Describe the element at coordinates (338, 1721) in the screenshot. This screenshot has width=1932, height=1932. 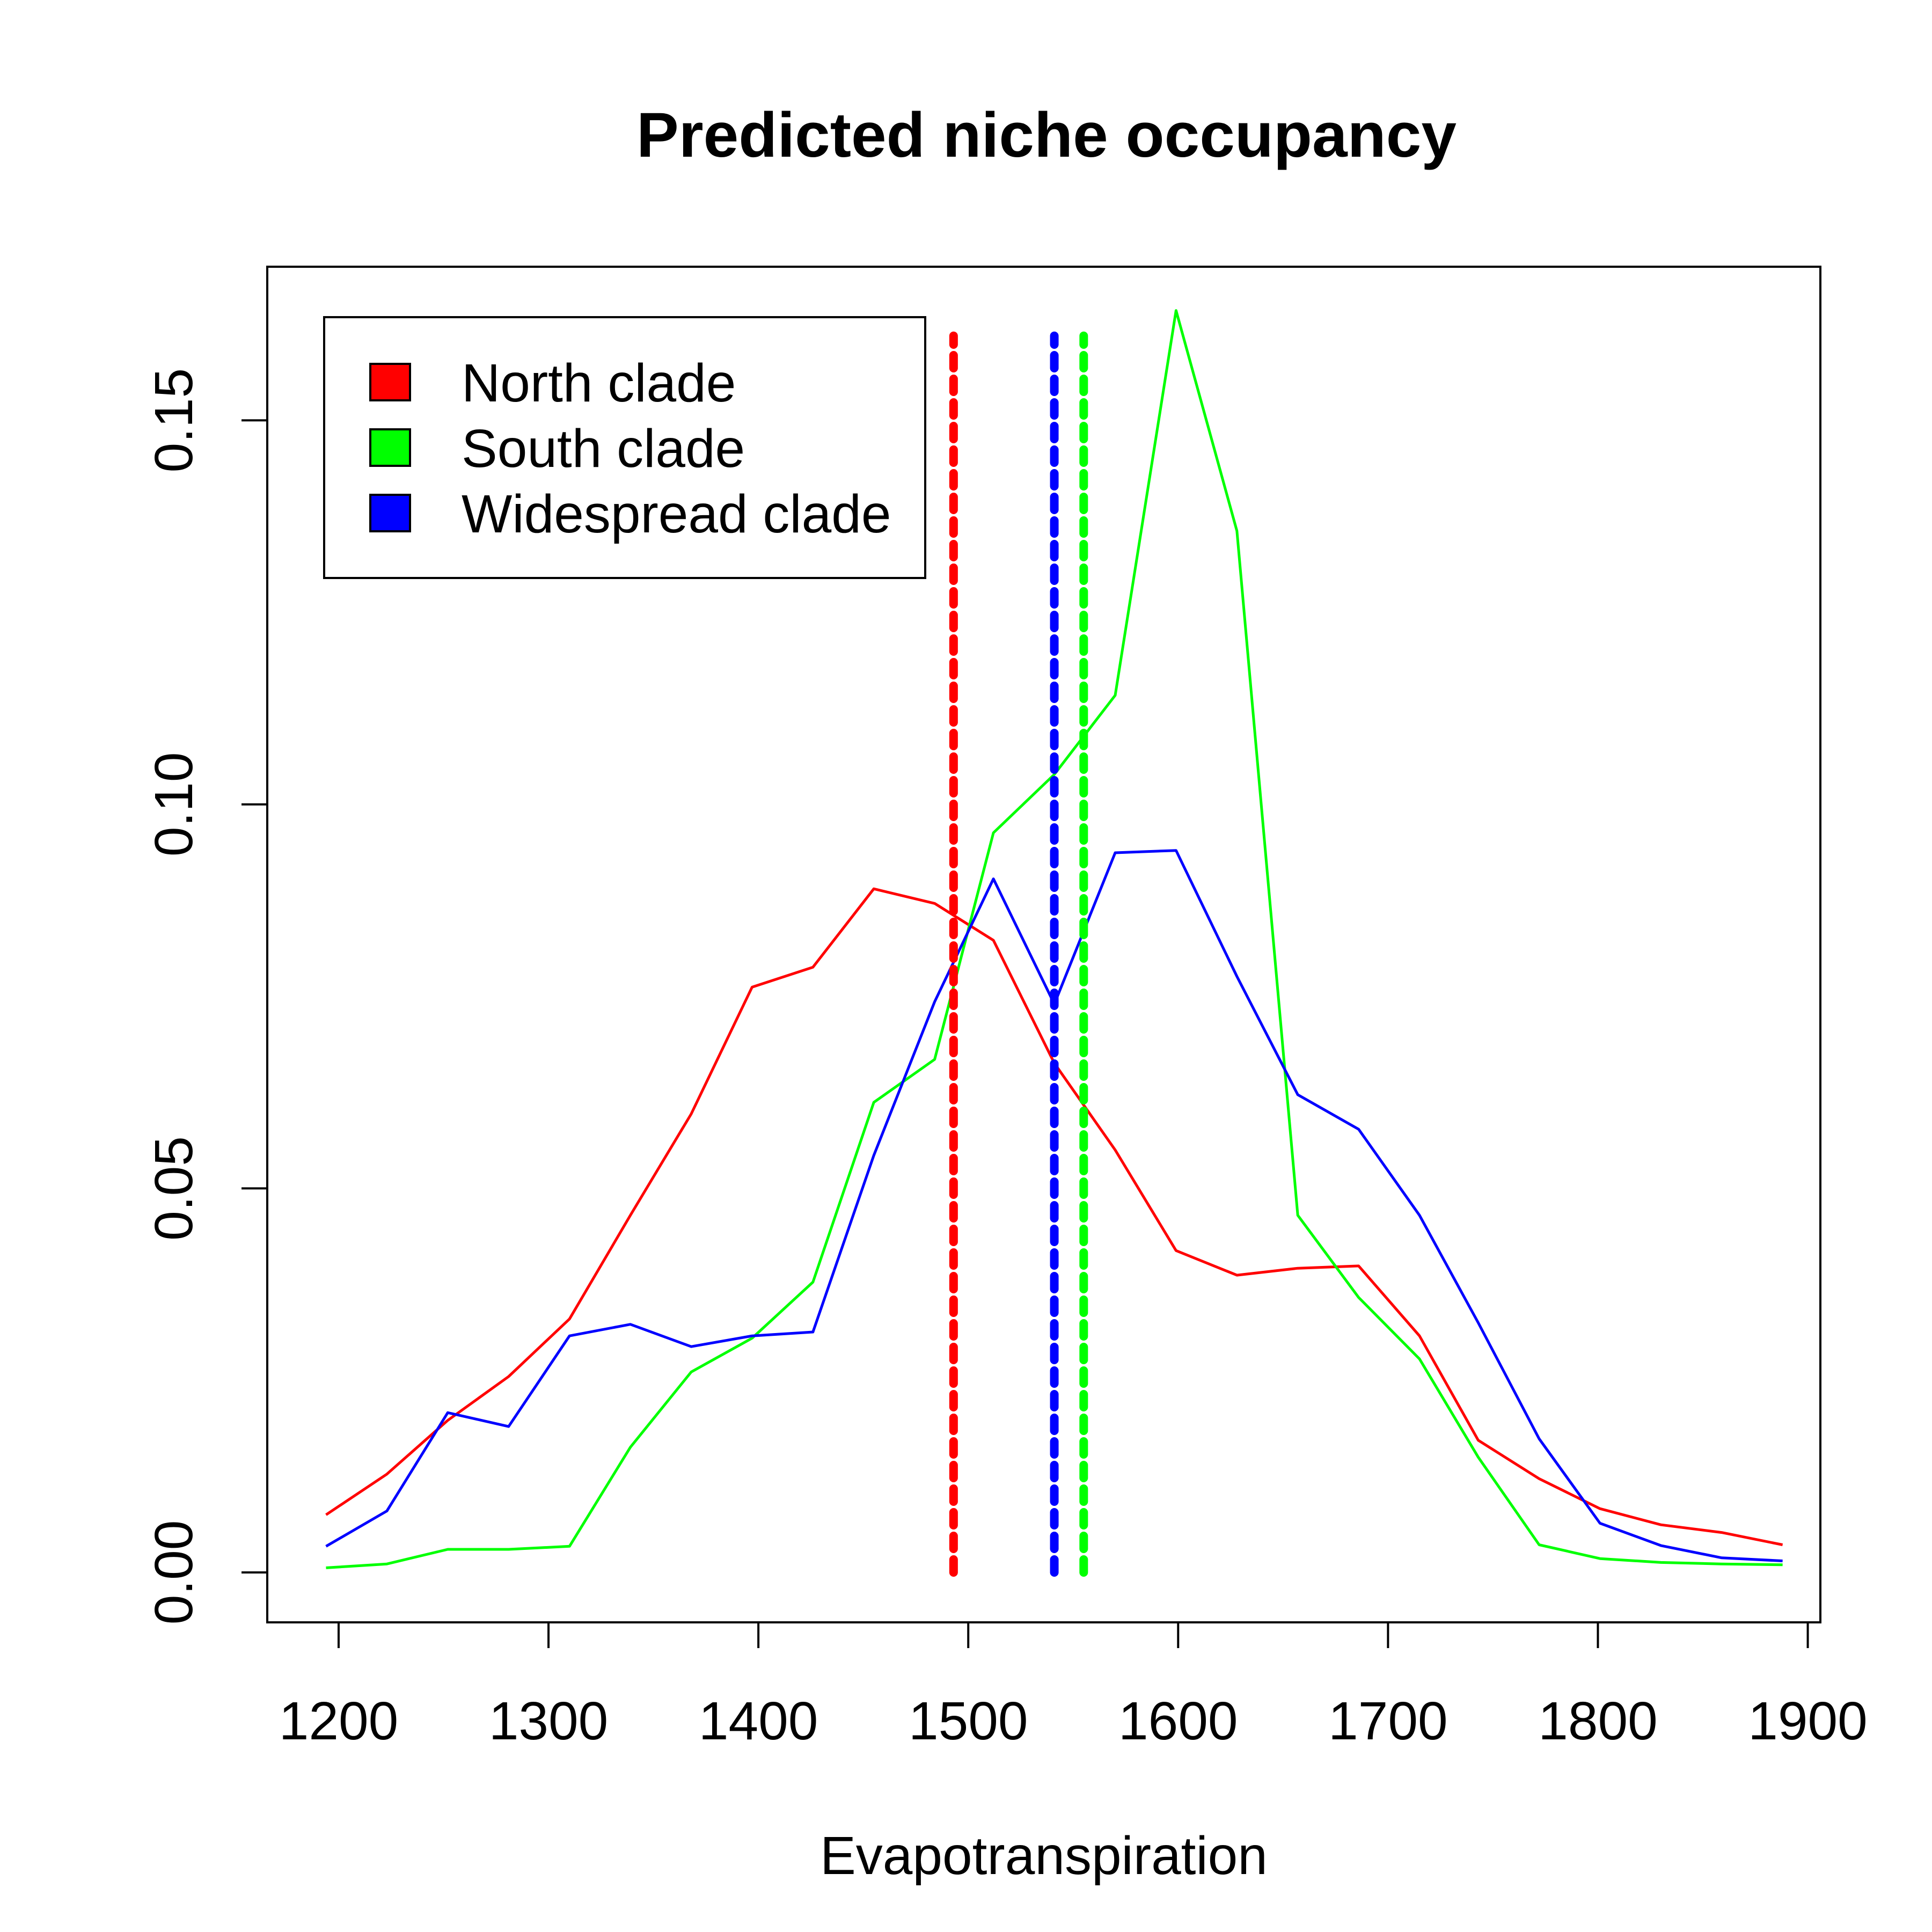
I see `x-tick-label: 1200` at that location.